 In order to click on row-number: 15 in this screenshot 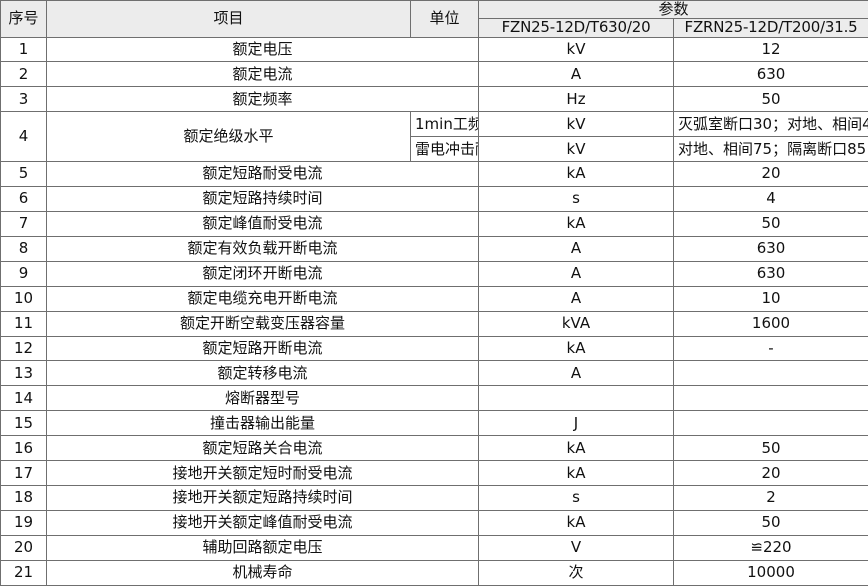, I will do `click(23, 423)`.